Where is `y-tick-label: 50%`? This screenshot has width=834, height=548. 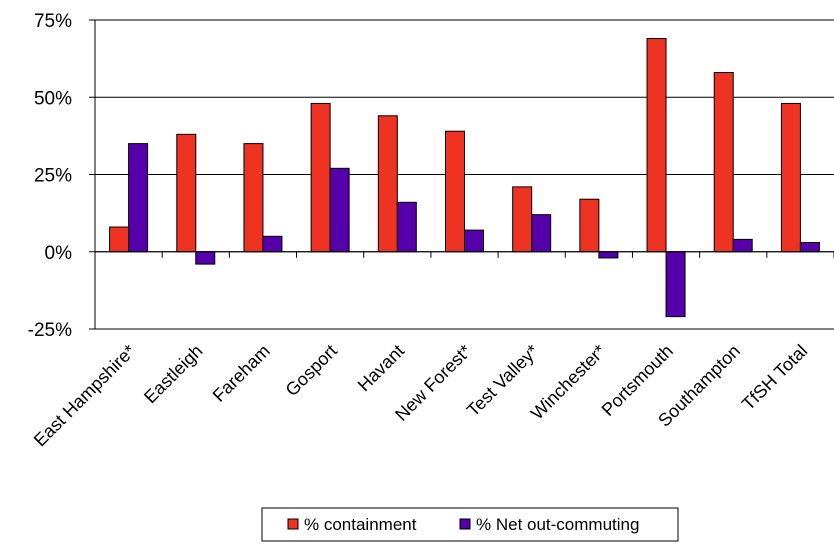
y-tick-label: 50% is located at coordinates (53, 98).